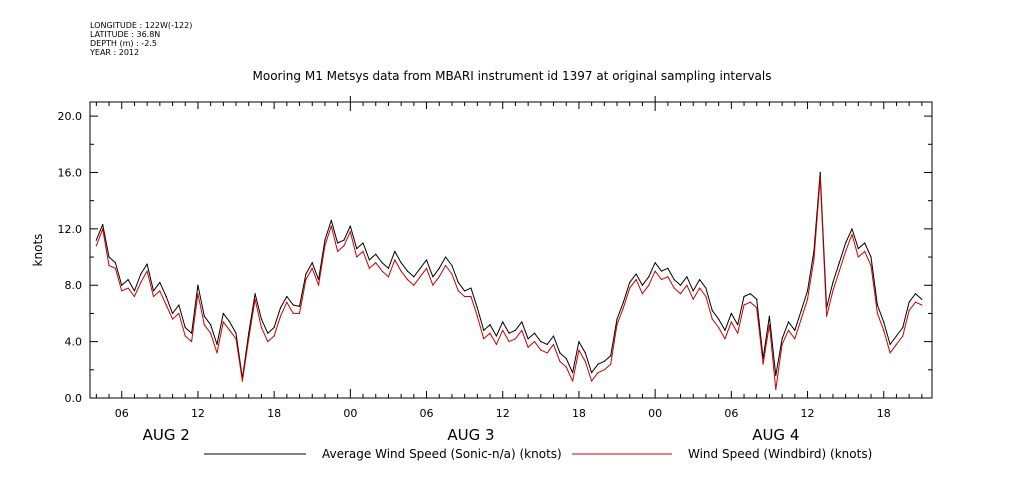 The image size is (1009, 504). What do you see at coordinates (74, 285) in the screenshot?
I see `y-tick-label: 8.0` at bounding box center [74, 285].